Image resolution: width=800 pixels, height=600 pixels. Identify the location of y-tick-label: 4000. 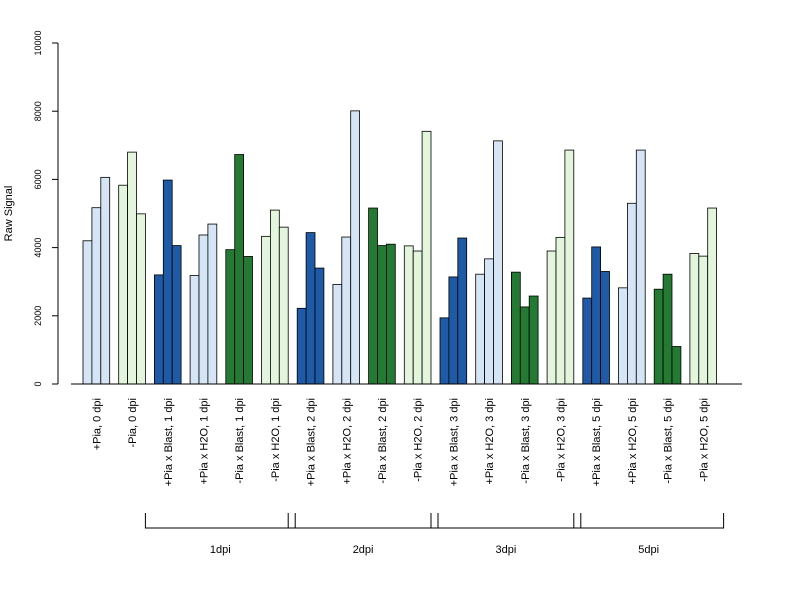
(38, 248).